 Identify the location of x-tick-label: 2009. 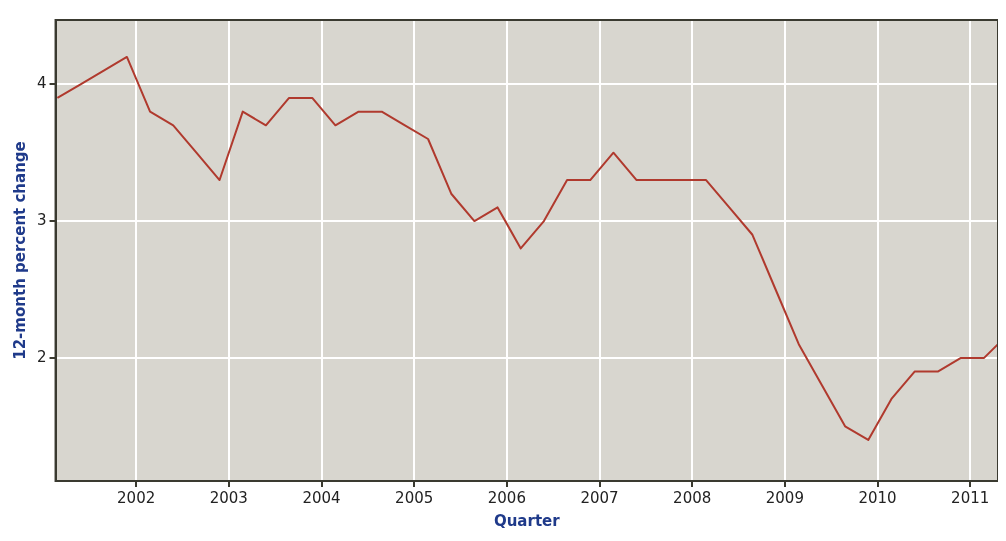
(784, 497).